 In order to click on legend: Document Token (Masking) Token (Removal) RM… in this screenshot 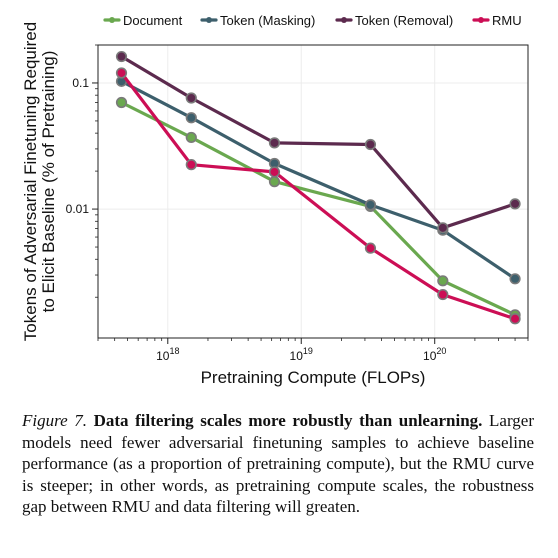, I will do `click(312, 20)`.